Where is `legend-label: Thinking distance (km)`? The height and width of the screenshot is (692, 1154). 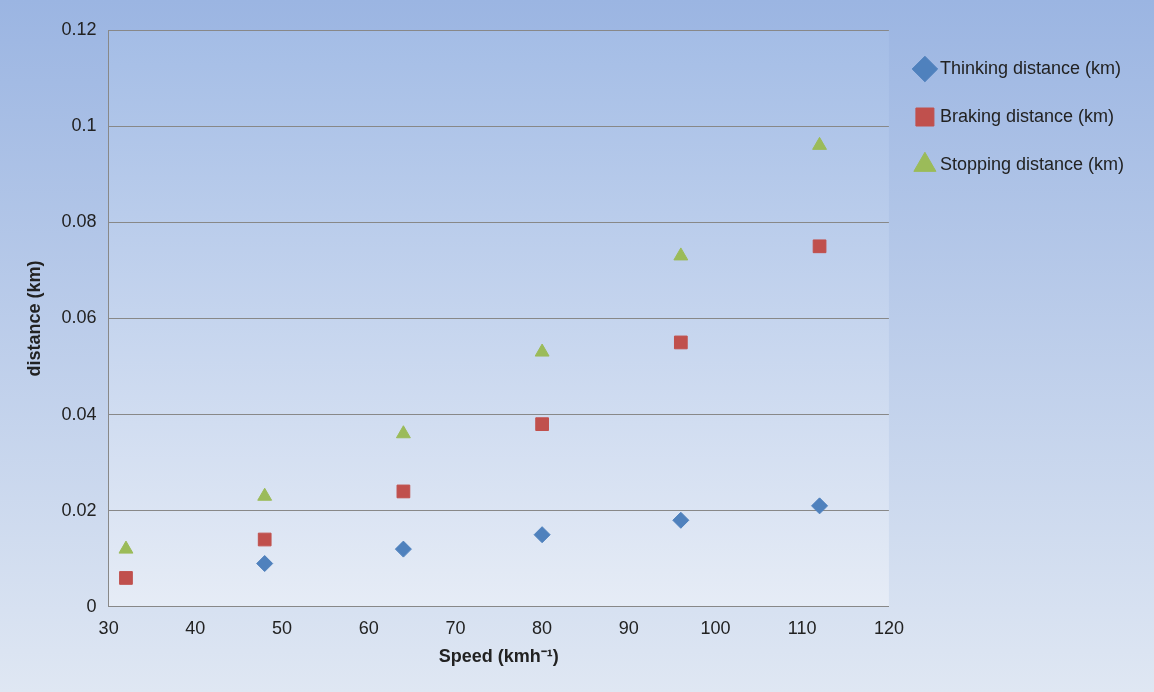 legend-label: Thinking distance (km) is located at coordinates (1030, 67).